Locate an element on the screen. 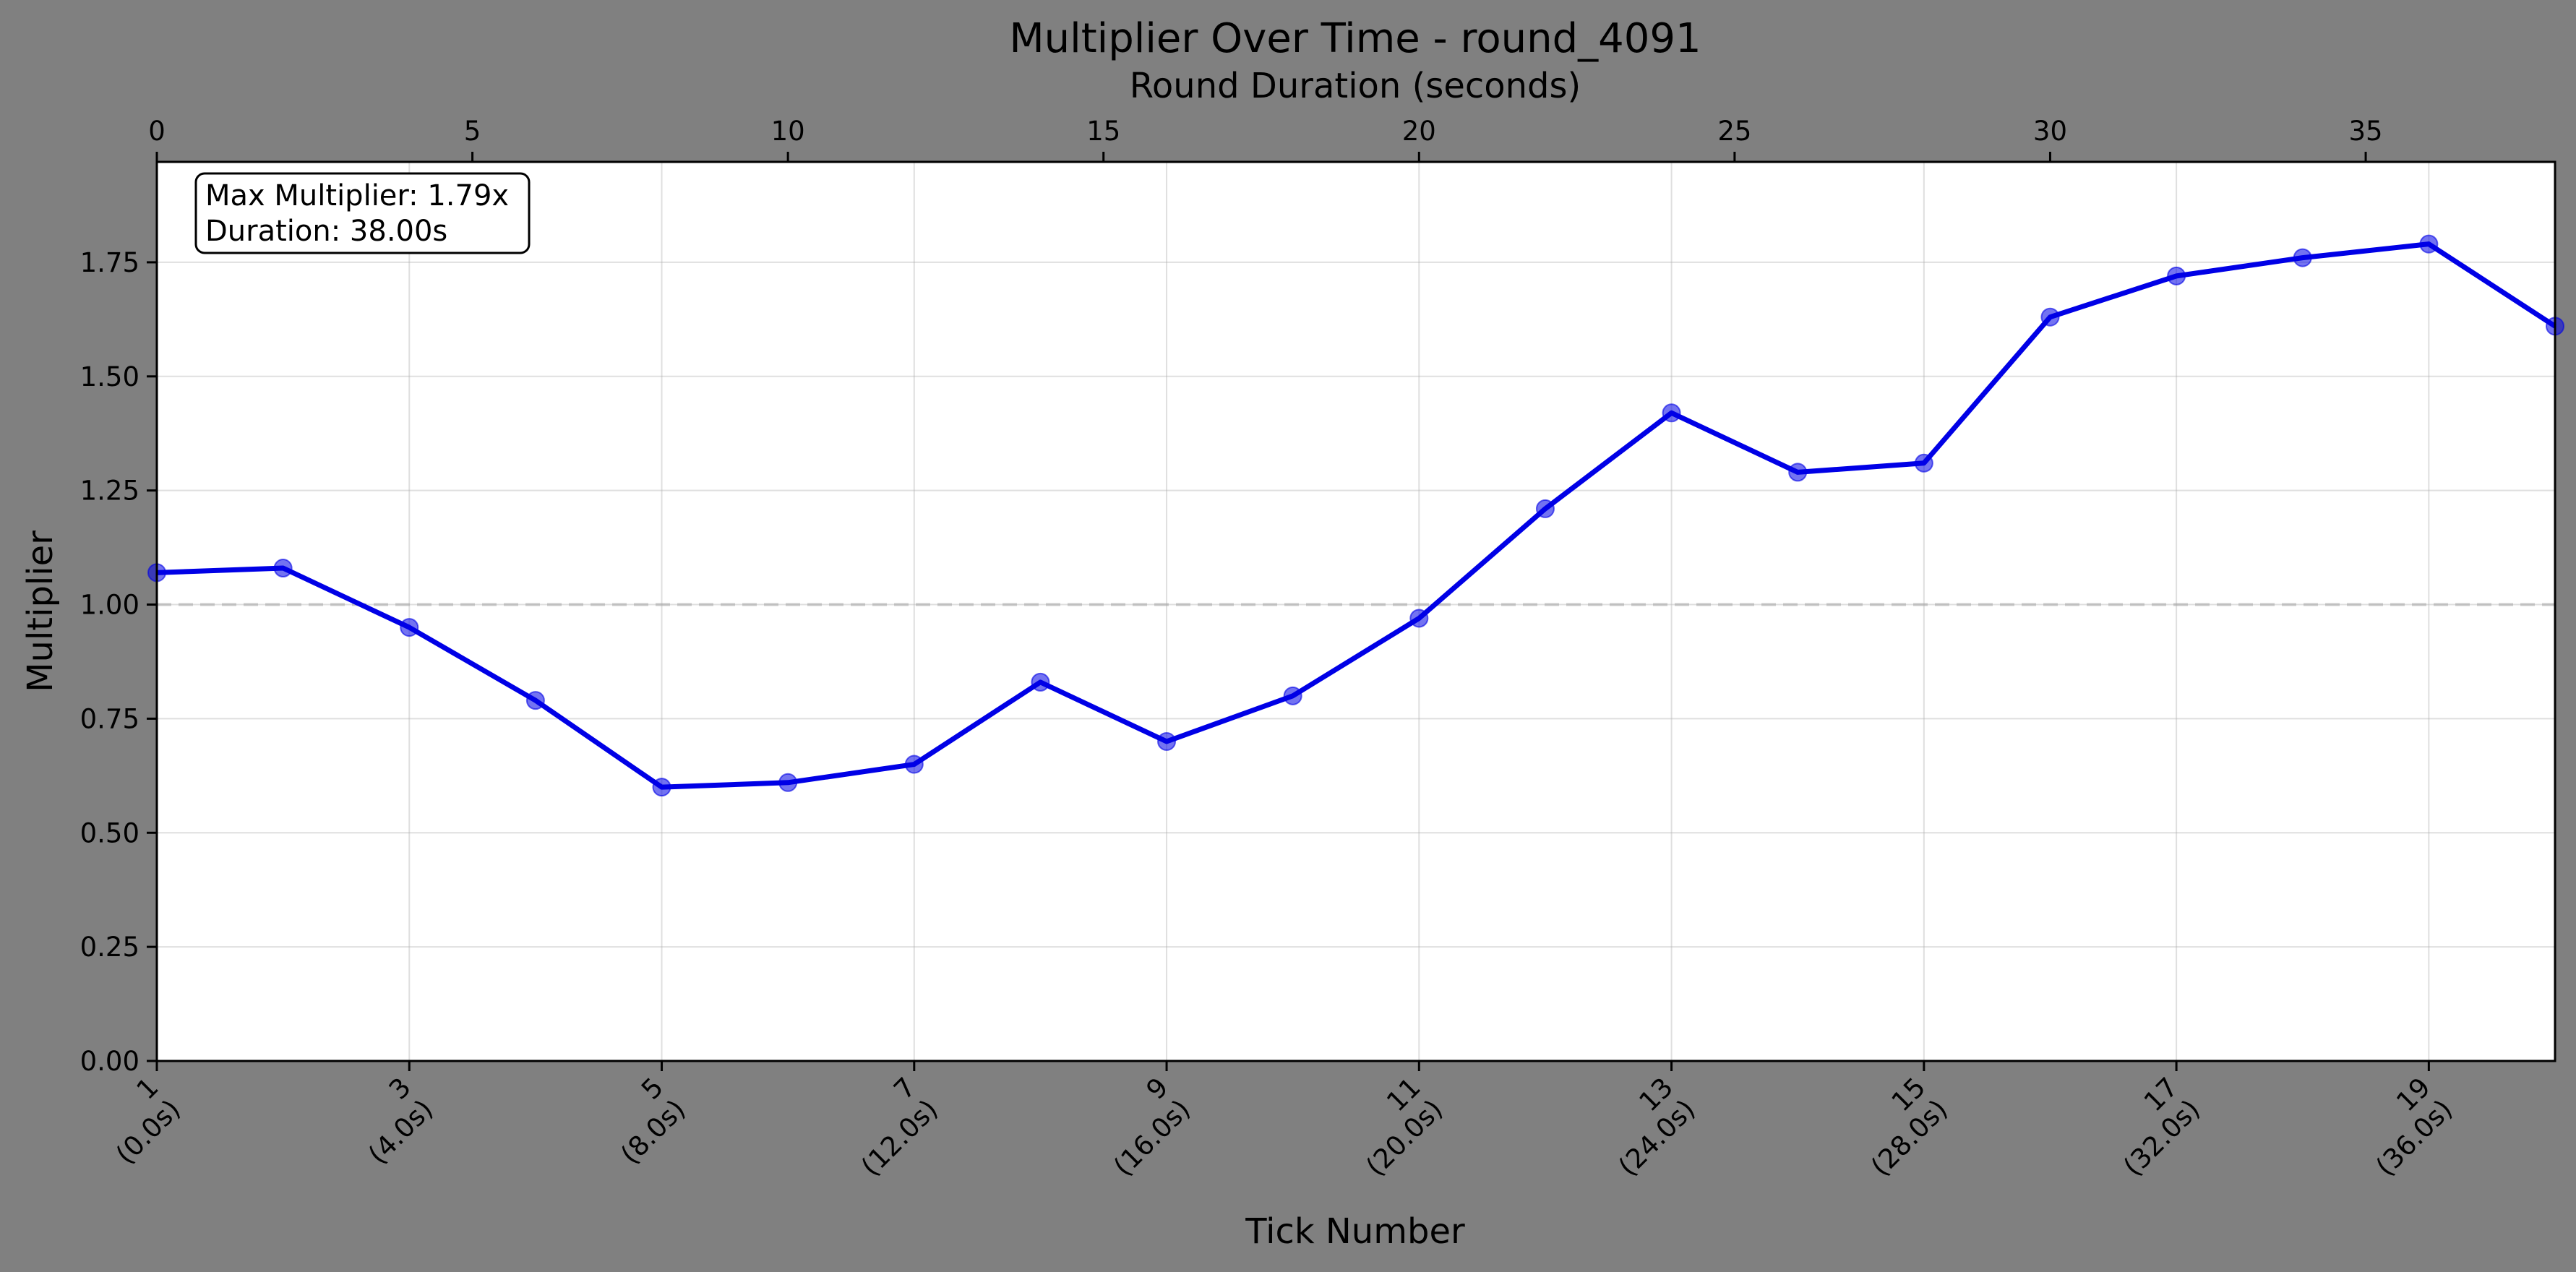 Image resolution: width=2576 pixels, height=1272 pixels. x-tick-label: 3(4.0s) is located at coordinates (401, 1121).